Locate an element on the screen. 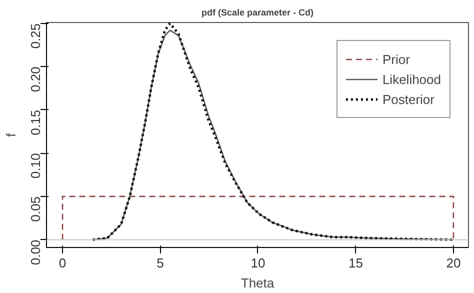  legend-label: Posterior is located at coordinates (408, 99).